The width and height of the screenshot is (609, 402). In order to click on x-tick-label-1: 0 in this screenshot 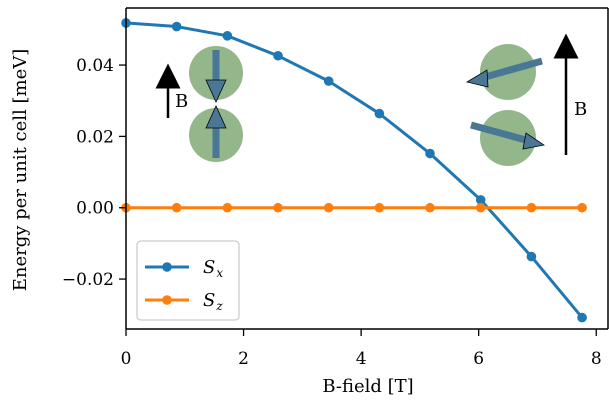, I will do `click(126, 359)`.